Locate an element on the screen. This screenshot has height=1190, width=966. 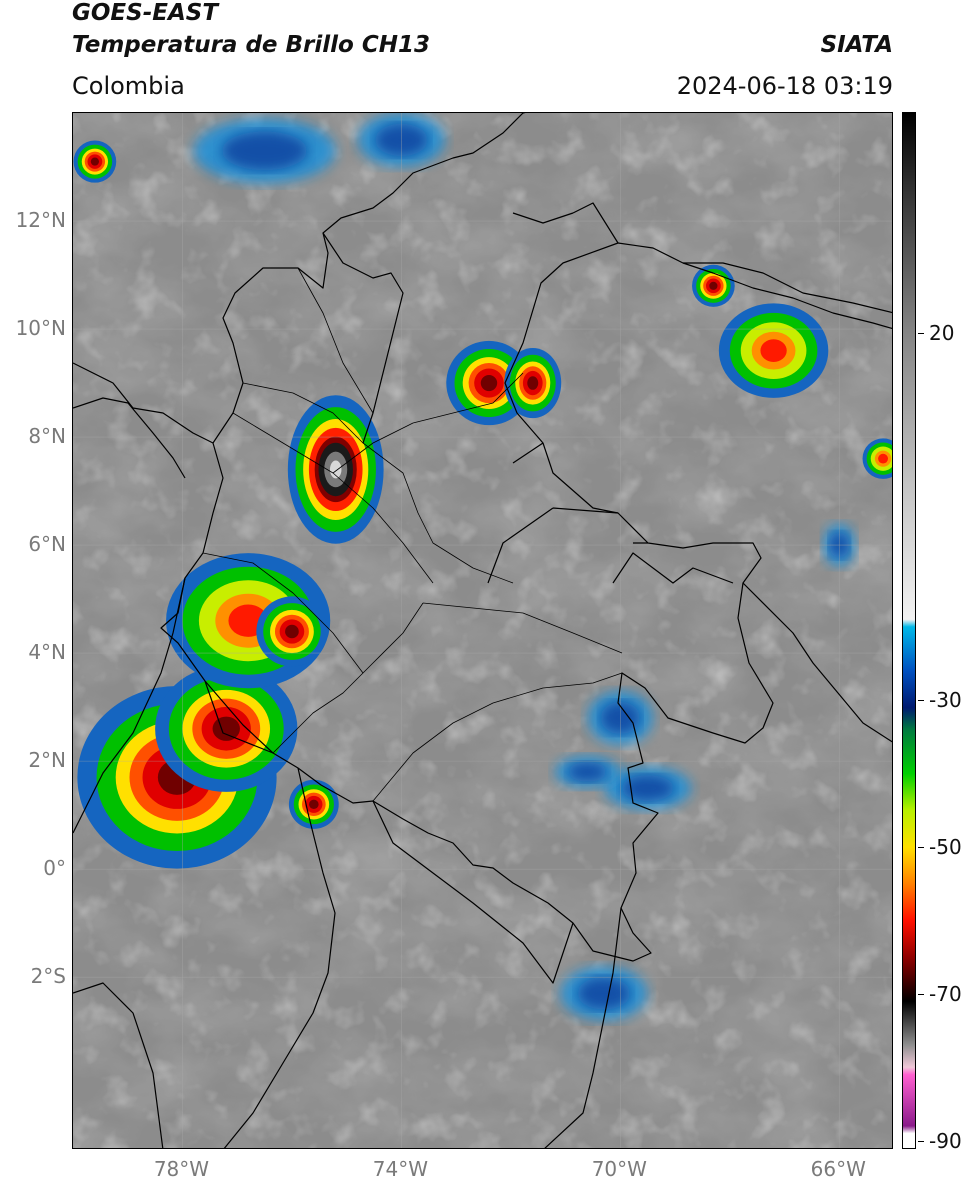
colorbar-gradient is located at coordinates (909, 630).